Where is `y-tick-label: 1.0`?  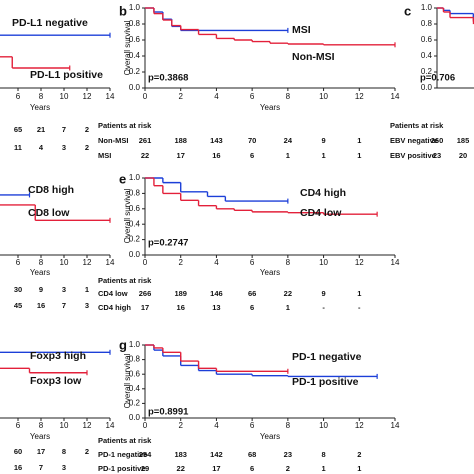 y-tick-label: 1.0 is located at coordinates (427, 7).